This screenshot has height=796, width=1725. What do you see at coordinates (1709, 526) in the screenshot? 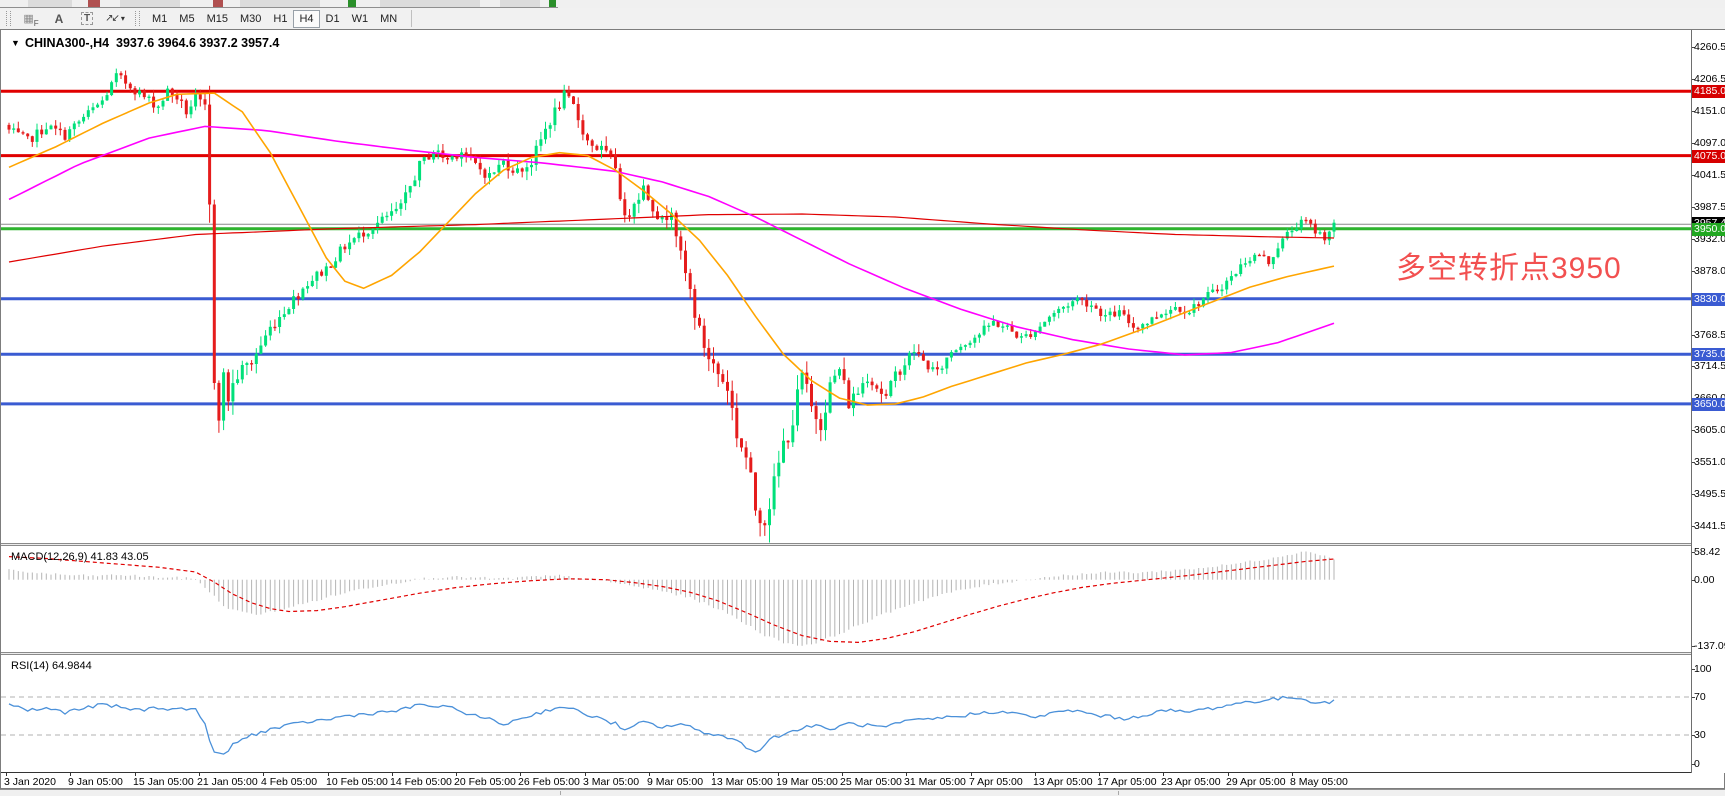
I see `price-tick-label: 3441.5` at bounding box center [1709, 526].